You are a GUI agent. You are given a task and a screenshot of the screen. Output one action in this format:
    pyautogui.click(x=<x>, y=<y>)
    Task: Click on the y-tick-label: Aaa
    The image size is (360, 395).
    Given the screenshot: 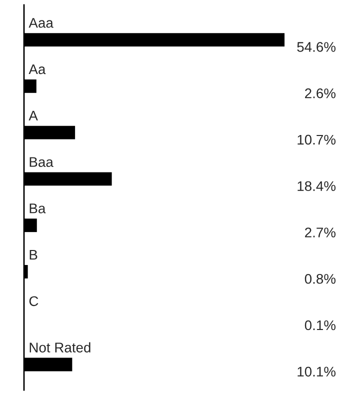 What is the action you would take?
    pyautogui.click(x=41, y=23)
    